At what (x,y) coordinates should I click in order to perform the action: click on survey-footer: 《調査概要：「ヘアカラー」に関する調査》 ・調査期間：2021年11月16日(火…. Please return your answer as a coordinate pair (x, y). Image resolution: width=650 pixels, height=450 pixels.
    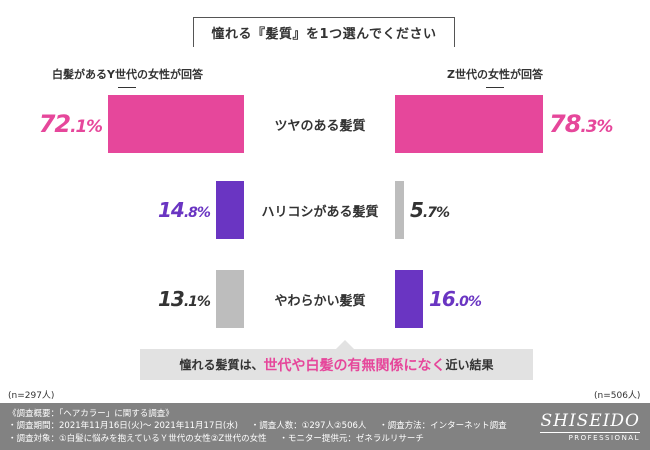
    Looking at the image, I should click on (325, 426).